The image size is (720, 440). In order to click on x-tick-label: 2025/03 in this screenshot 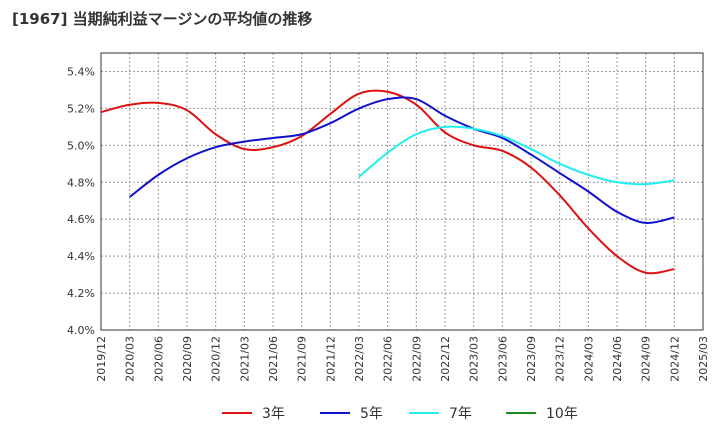, I will do `click(703, 359)`.